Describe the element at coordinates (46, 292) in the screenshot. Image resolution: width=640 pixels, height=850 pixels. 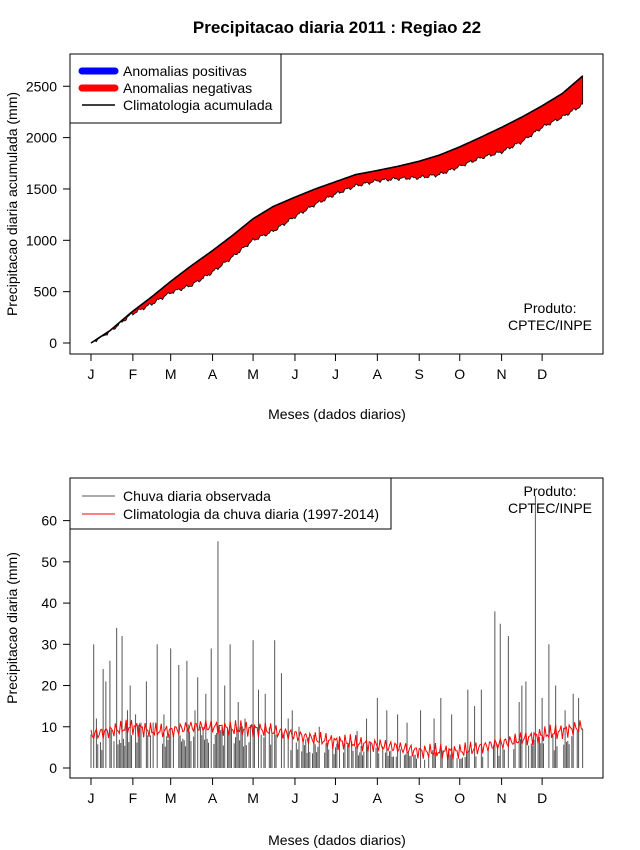
I see `y-tick-label: 500` at that location.